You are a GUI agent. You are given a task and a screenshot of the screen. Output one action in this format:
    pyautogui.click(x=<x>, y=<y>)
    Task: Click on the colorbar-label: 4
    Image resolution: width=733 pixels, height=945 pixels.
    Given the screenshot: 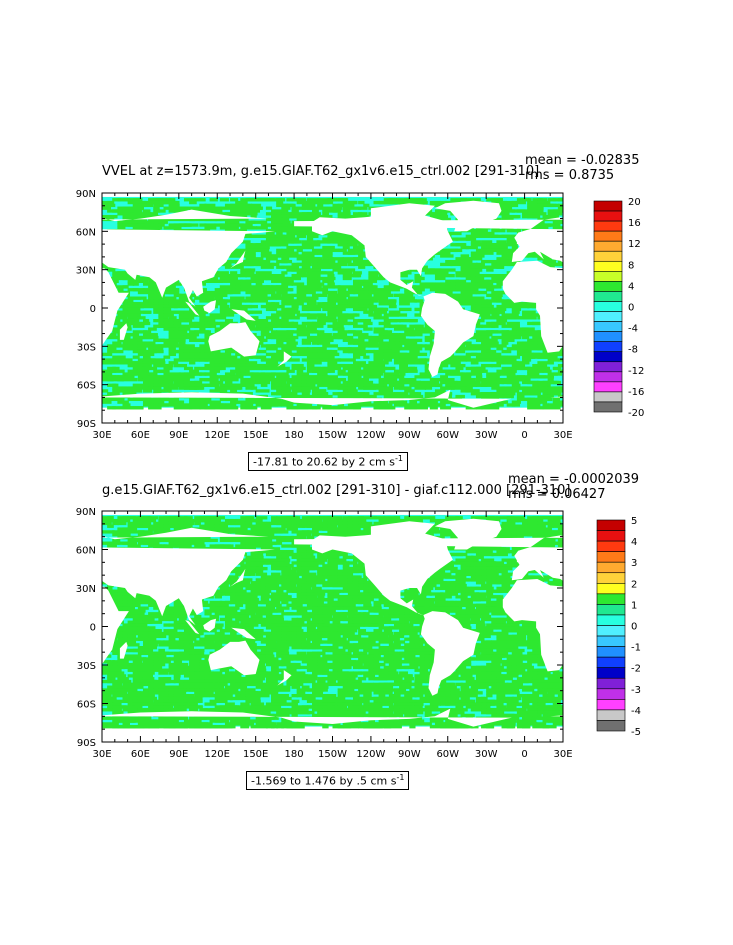 What is the action you would take?
    pyautogui.click(x=631, y=286)
    